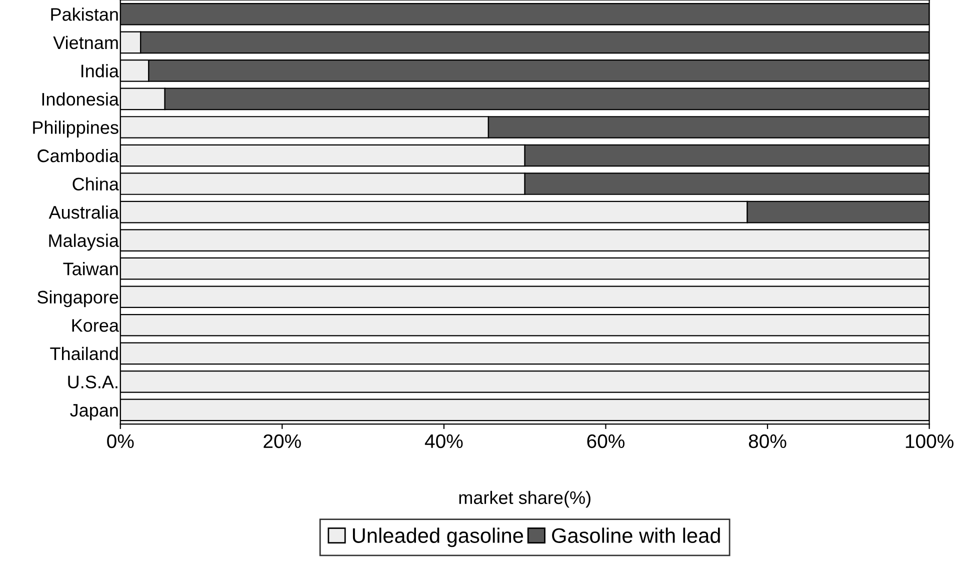  Describe the element at coordinates (282, 441) in the screenshot. I see `x-tick-label: 20%` at that location.